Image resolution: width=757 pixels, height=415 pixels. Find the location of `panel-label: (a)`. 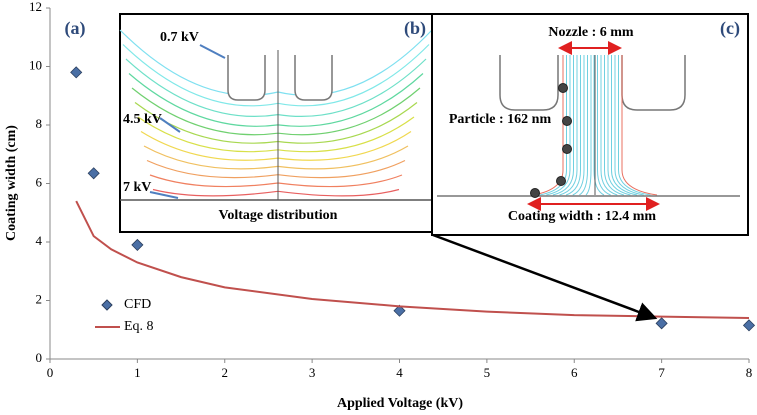

panel-label: (a) is located at coordinates (75, 28).